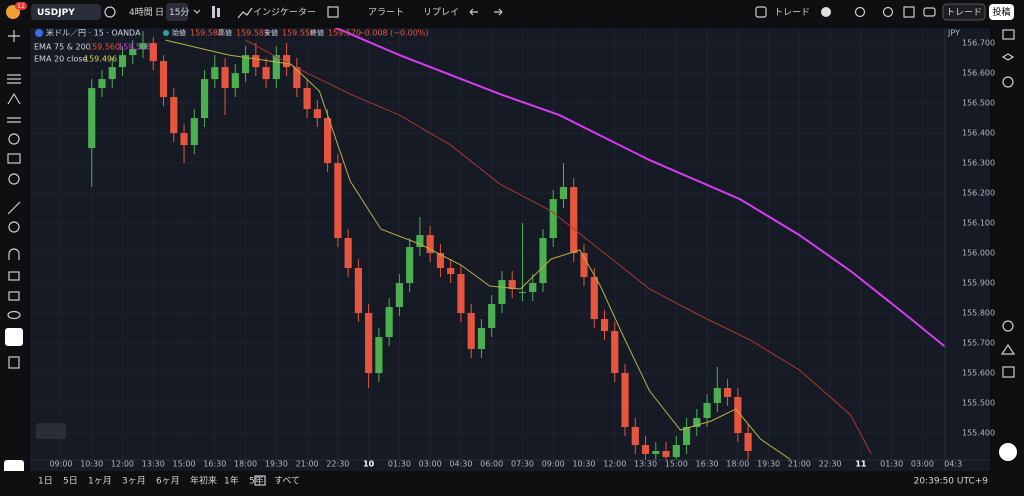 The width and height of the screenshot is (1024, 496). I want to click on link-tool-active, so click(14, 337).